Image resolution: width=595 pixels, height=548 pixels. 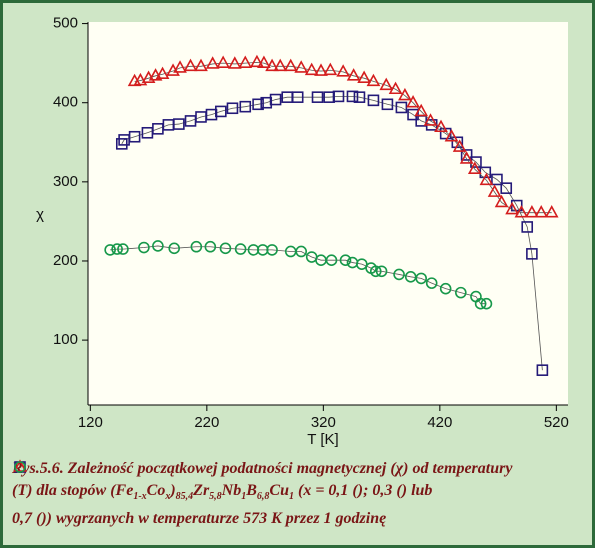 I want to click on caption-text: ) lub, so click(x=417, y=490).